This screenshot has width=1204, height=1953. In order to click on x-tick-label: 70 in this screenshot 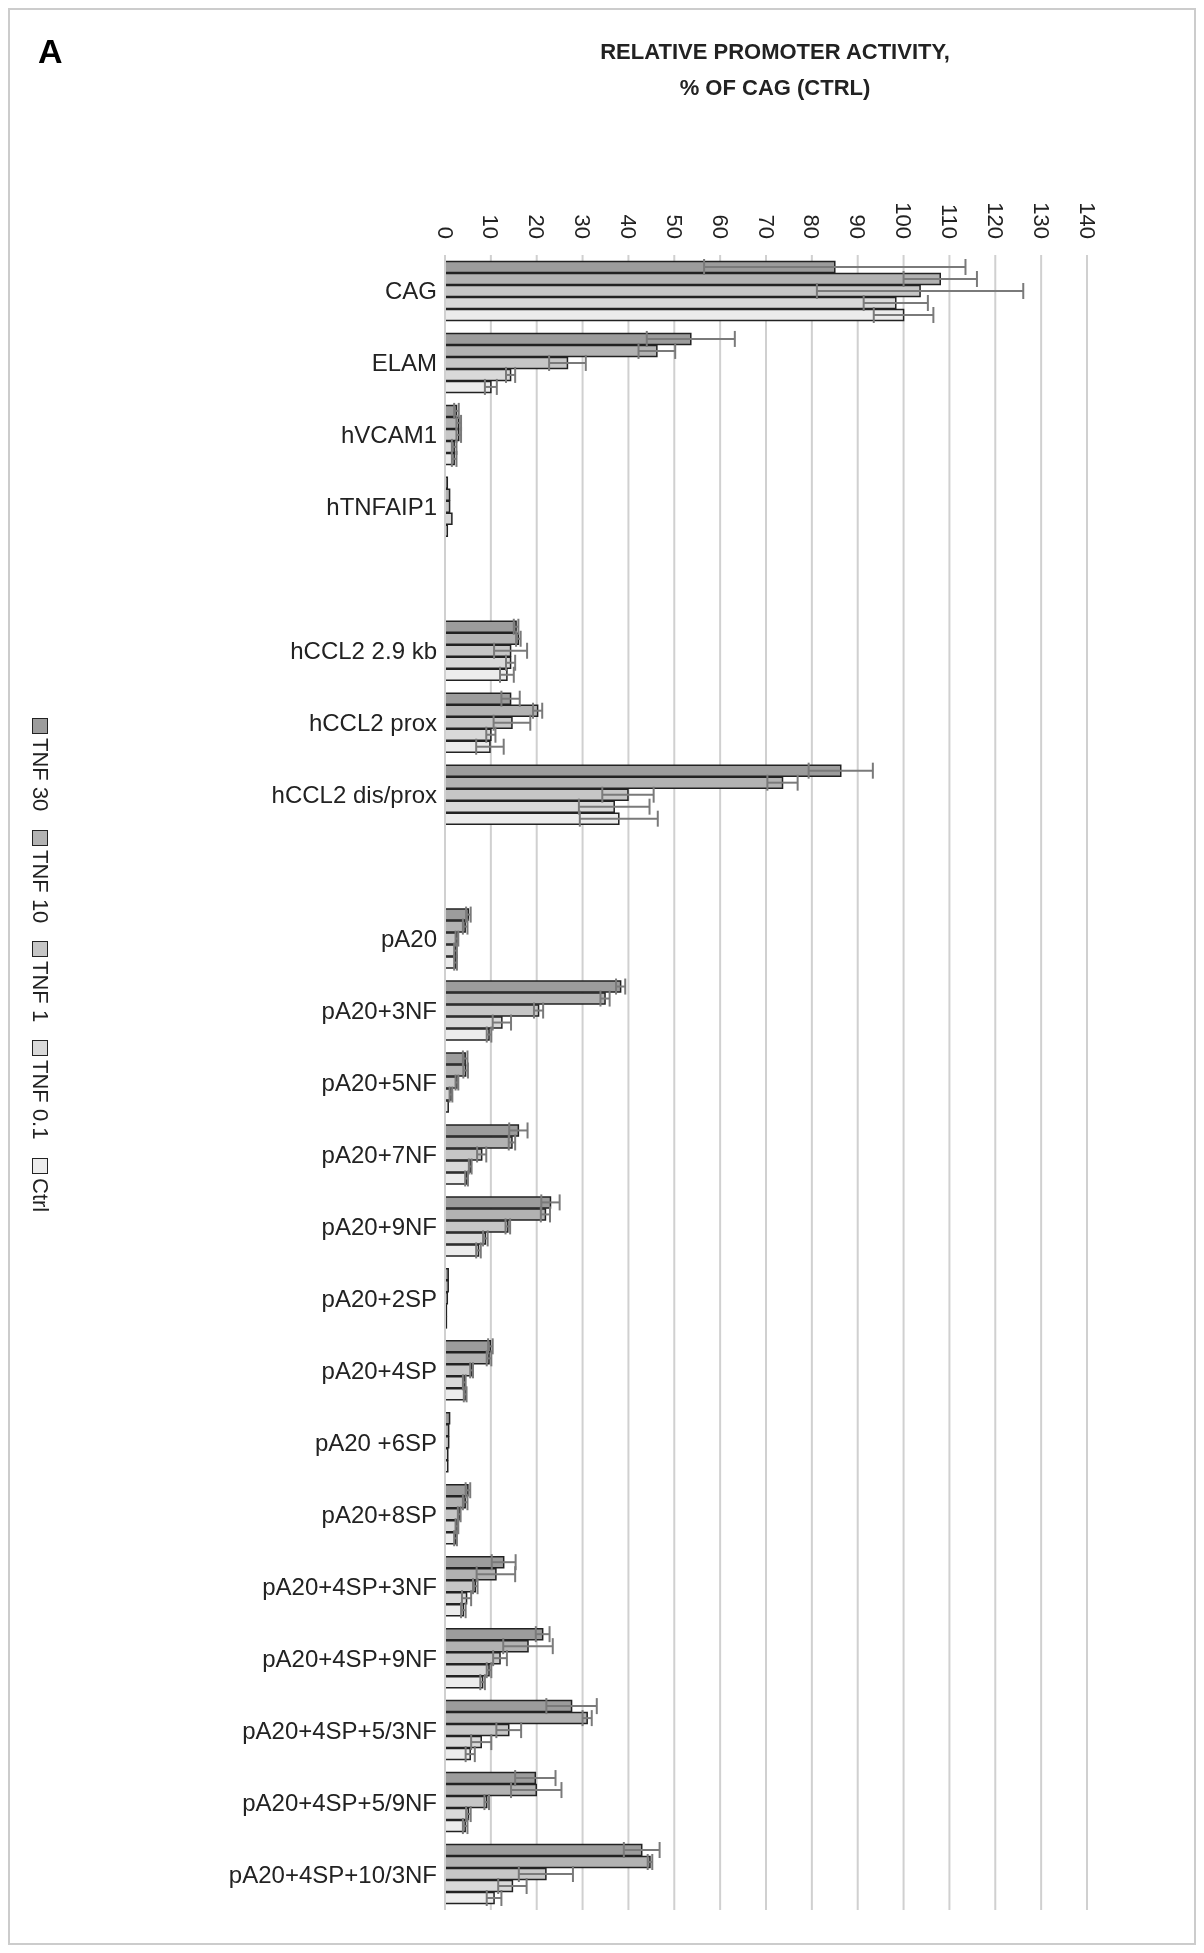, I will do `click(766, 226)`.